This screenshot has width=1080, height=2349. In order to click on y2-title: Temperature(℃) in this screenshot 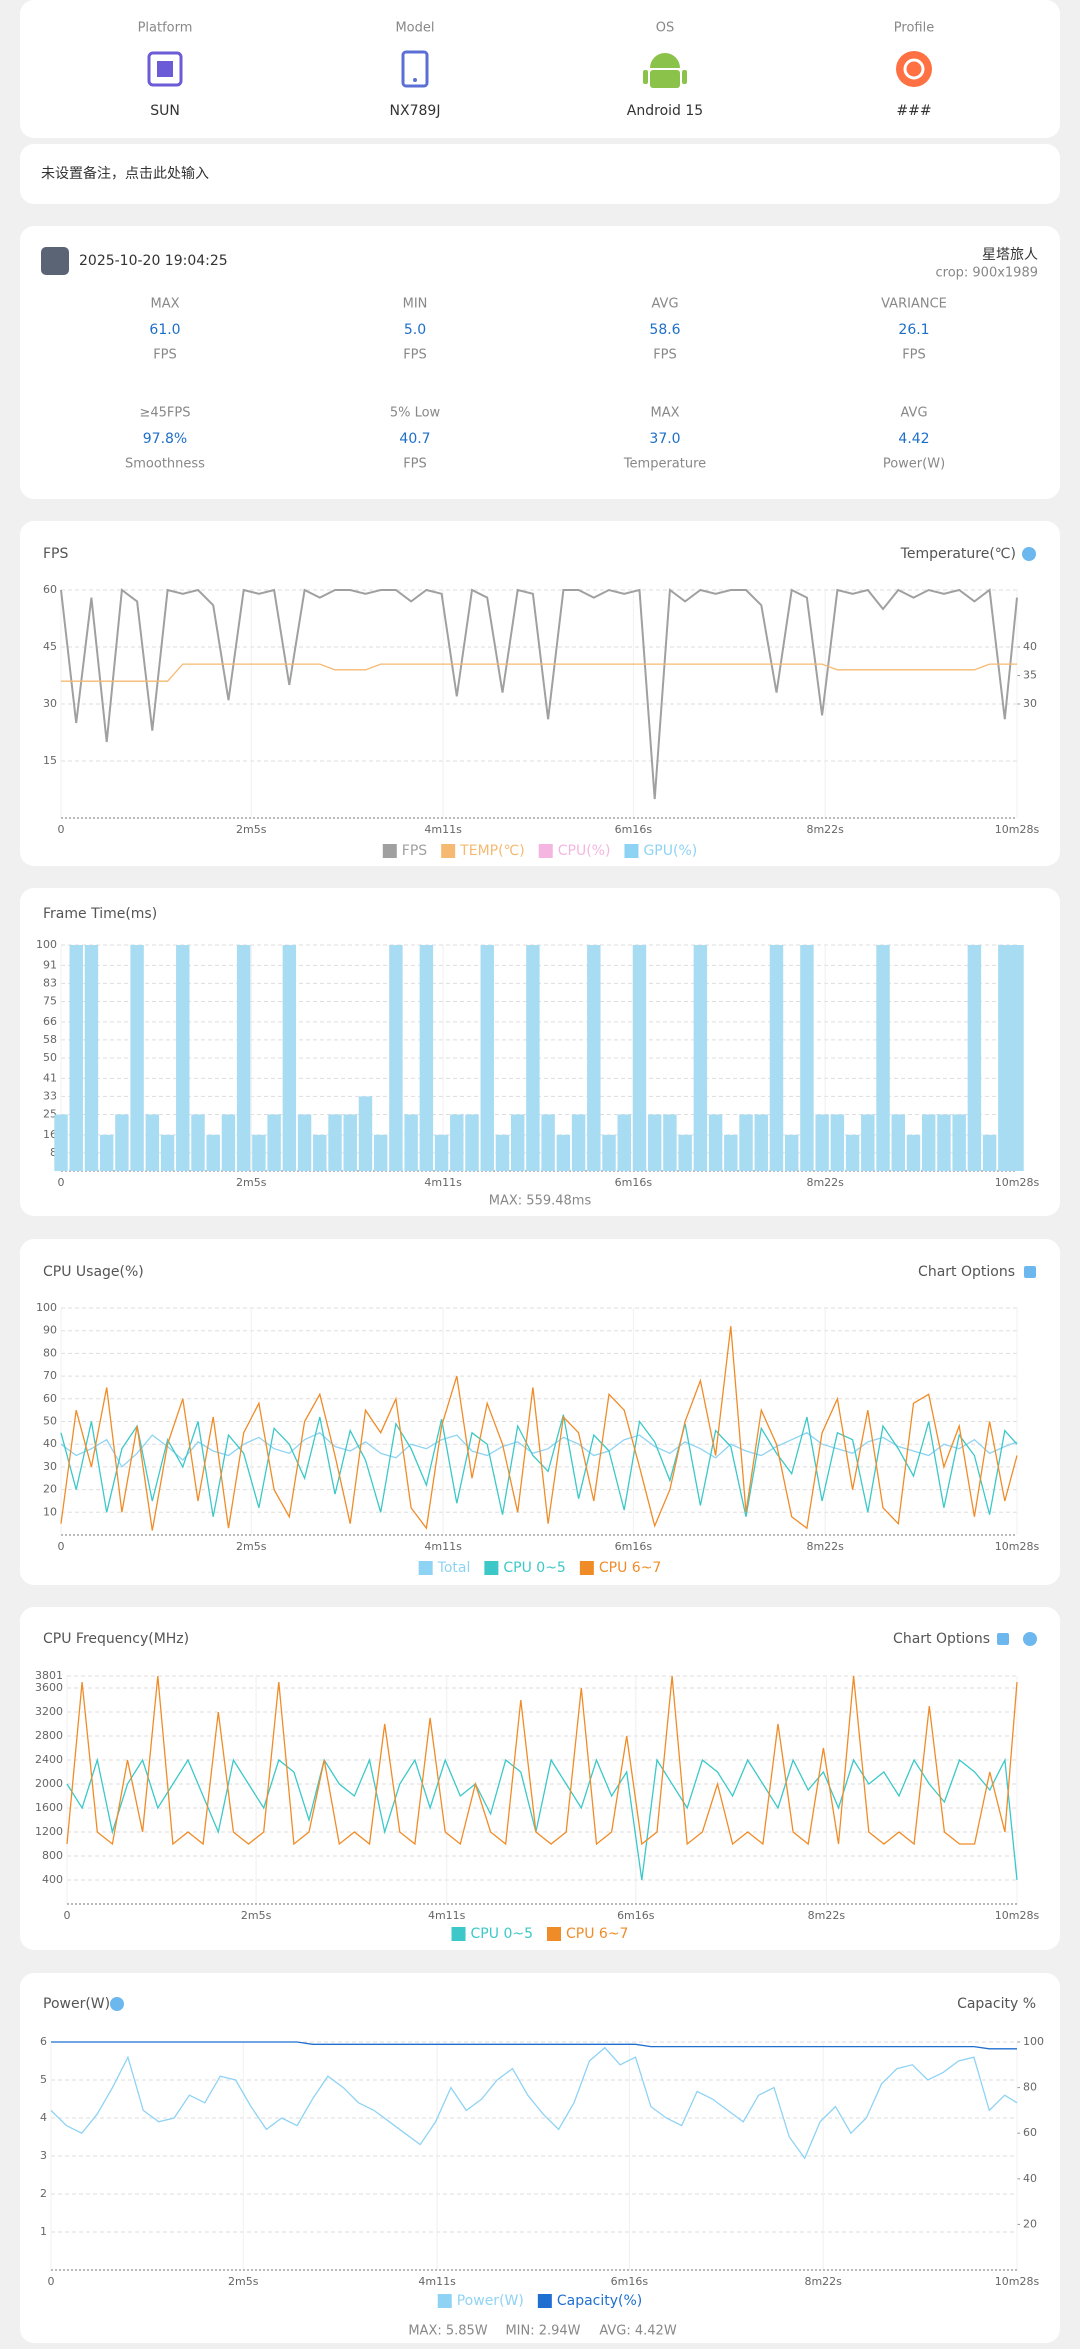, I will do `click(958, 554)`.